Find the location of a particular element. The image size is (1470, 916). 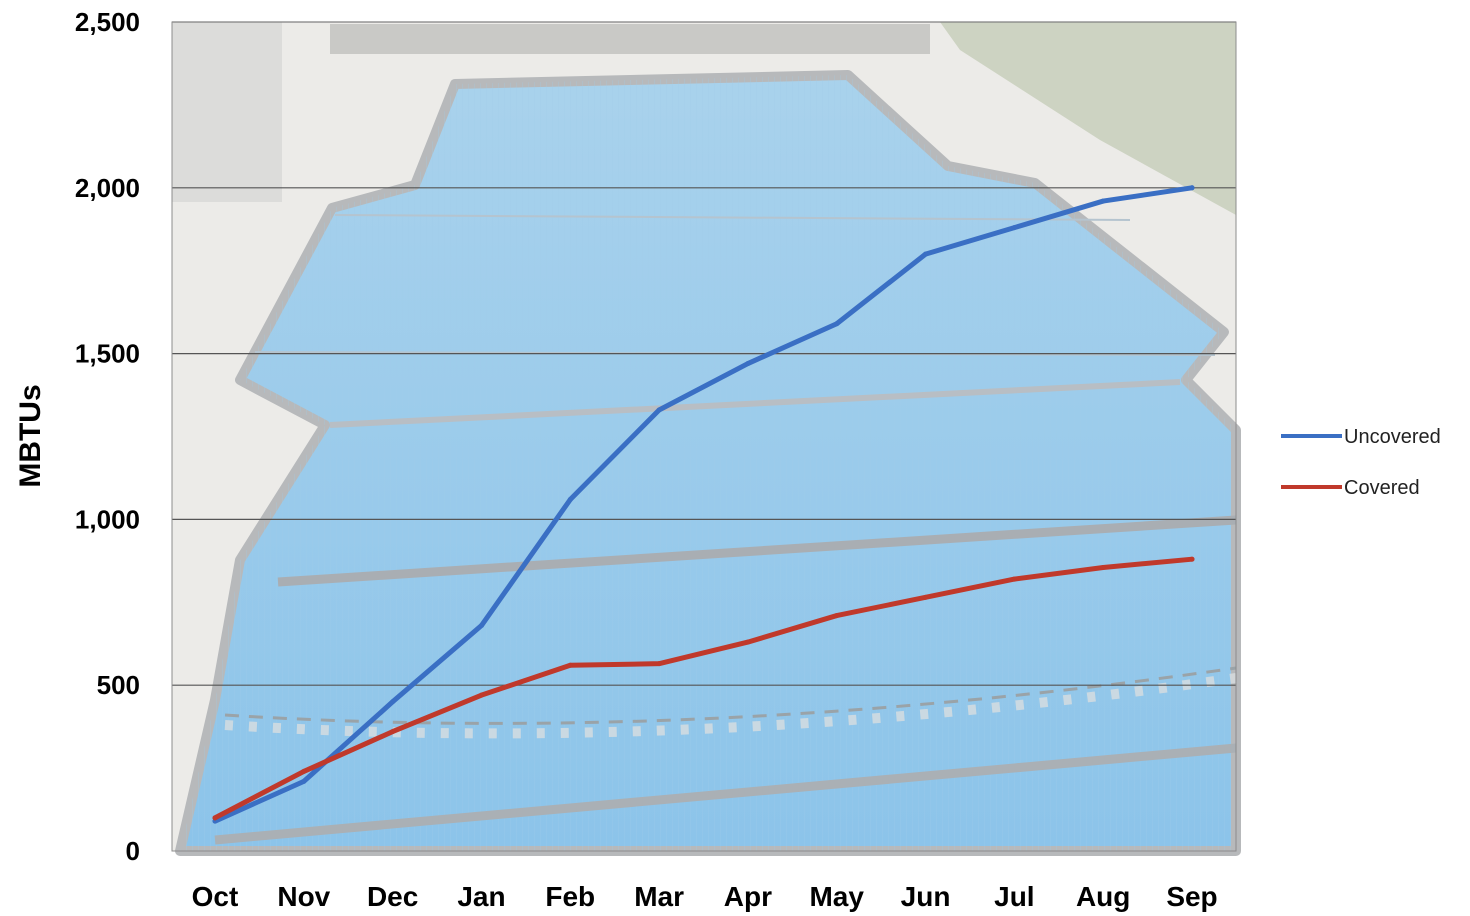

y-tick-label: 500 is located at coordinates (118, 685).